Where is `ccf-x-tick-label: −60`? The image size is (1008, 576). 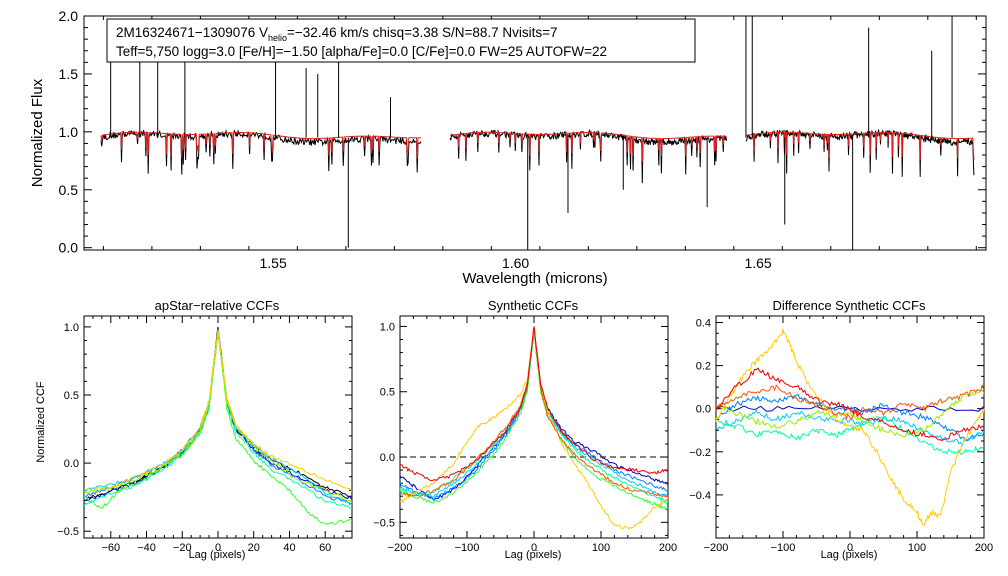 ccf-x-tick-label: −60 is located at coordinates (110, 548).